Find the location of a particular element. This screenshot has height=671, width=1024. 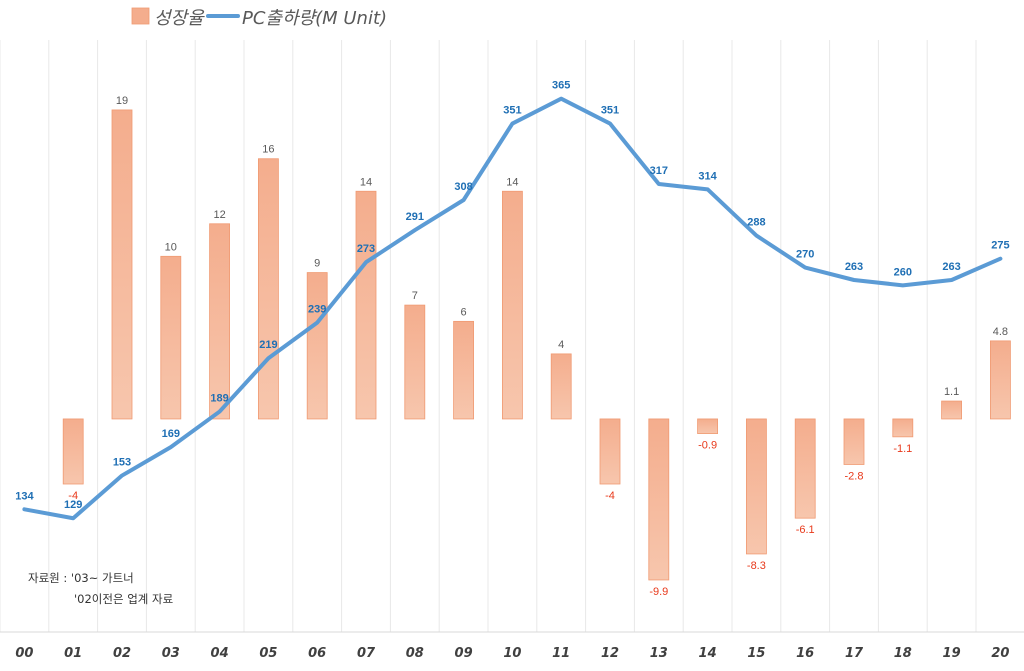

bar-label-14: -0.9 is located at coordinates (707, 446).